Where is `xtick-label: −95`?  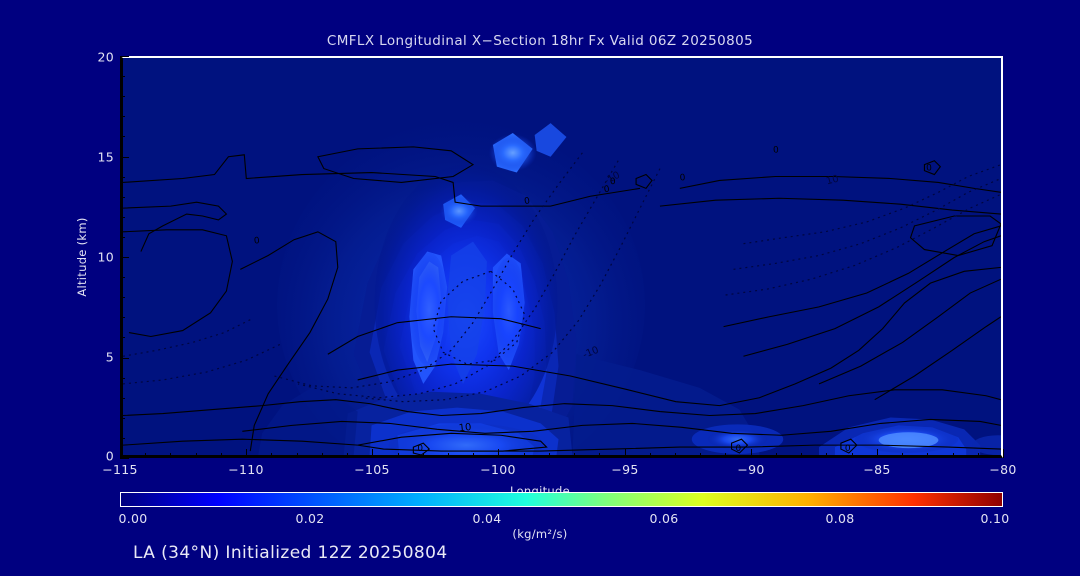 xtick-label: −95 is located at coordinates (625, 469).